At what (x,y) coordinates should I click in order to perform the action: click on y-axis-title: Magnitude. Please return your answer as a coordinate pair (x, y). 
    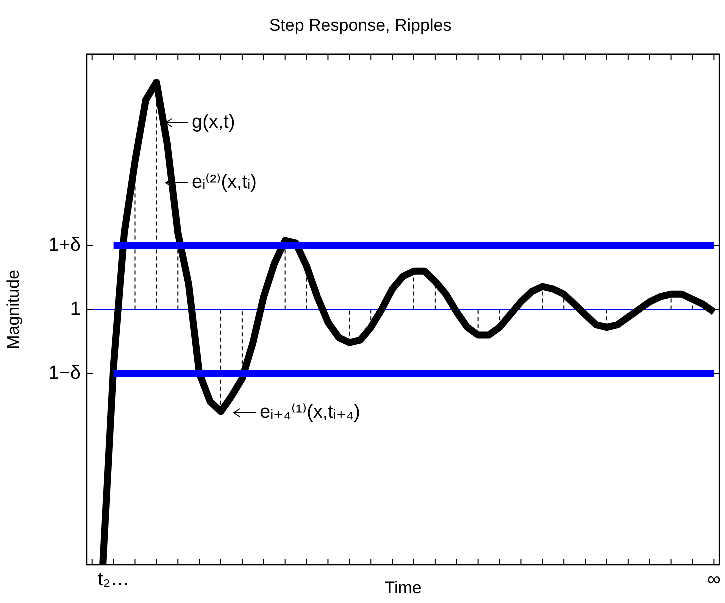
    Looking at the image, I should click on (13, 310).